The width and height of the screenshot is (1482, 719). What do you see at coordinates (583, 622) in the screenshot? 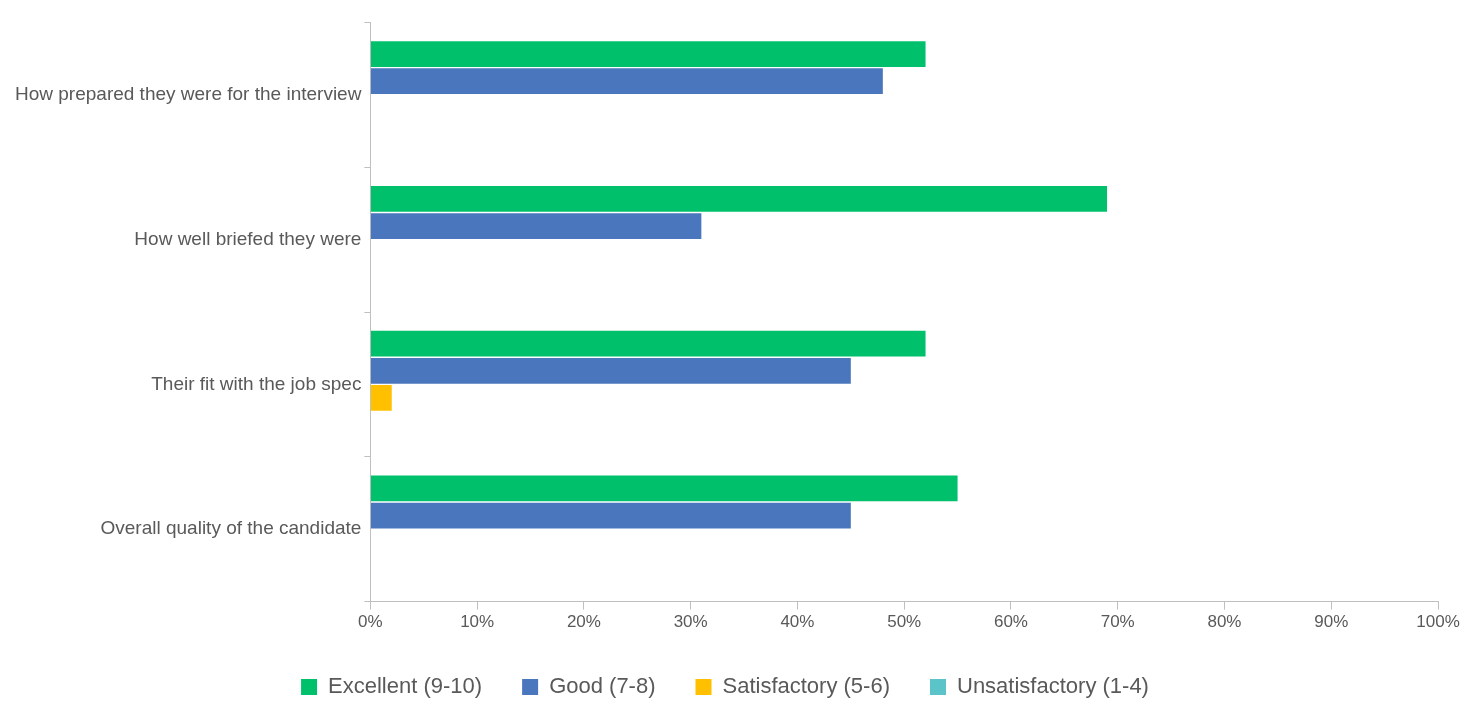
I see `x-tick-label: 20%` at bounding box center [583, 622].